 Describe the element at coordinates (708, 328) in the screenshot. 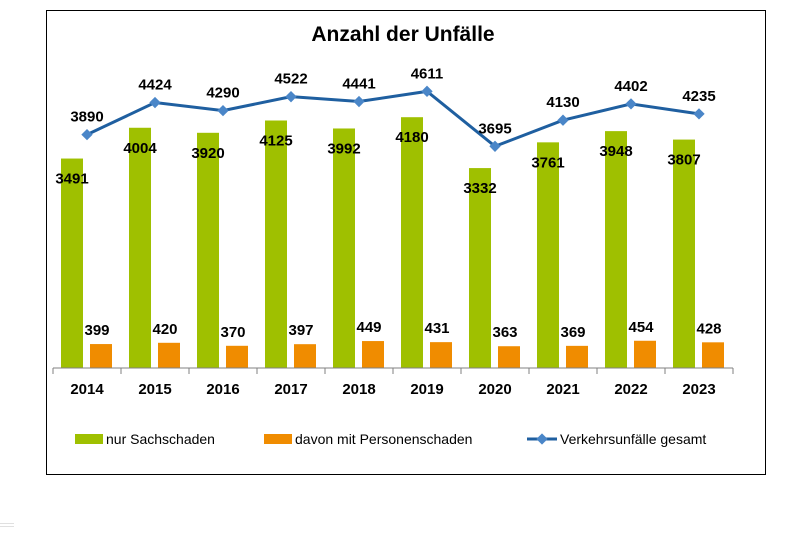

I see `data-label-personenschaden: 428` at that location.